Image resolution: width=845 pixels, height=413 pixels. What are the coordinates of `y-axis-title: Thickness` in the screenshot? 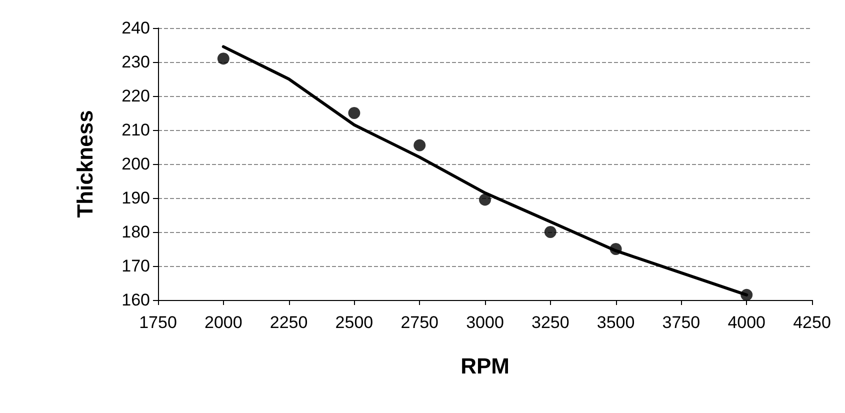 It's located at (85, 164).